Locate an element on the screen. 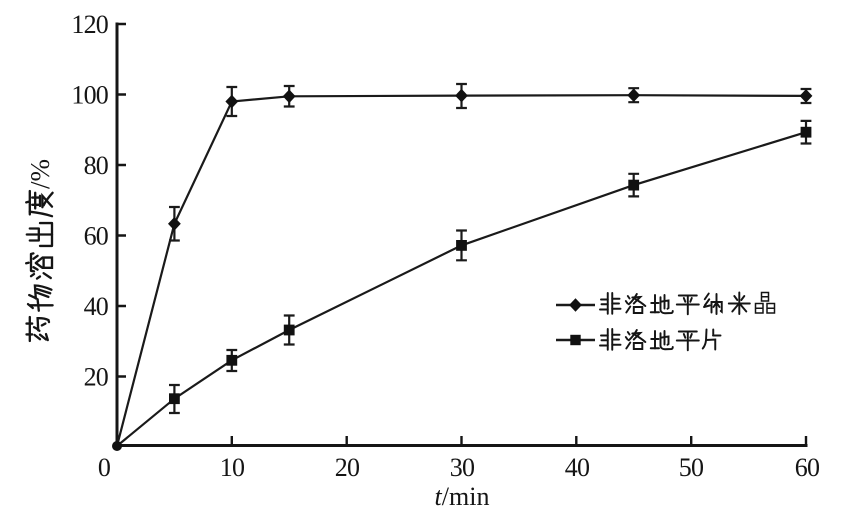 The width and height of the screenshot is (845, 514). svg-text: 10 is located at coordinates (232, 467).